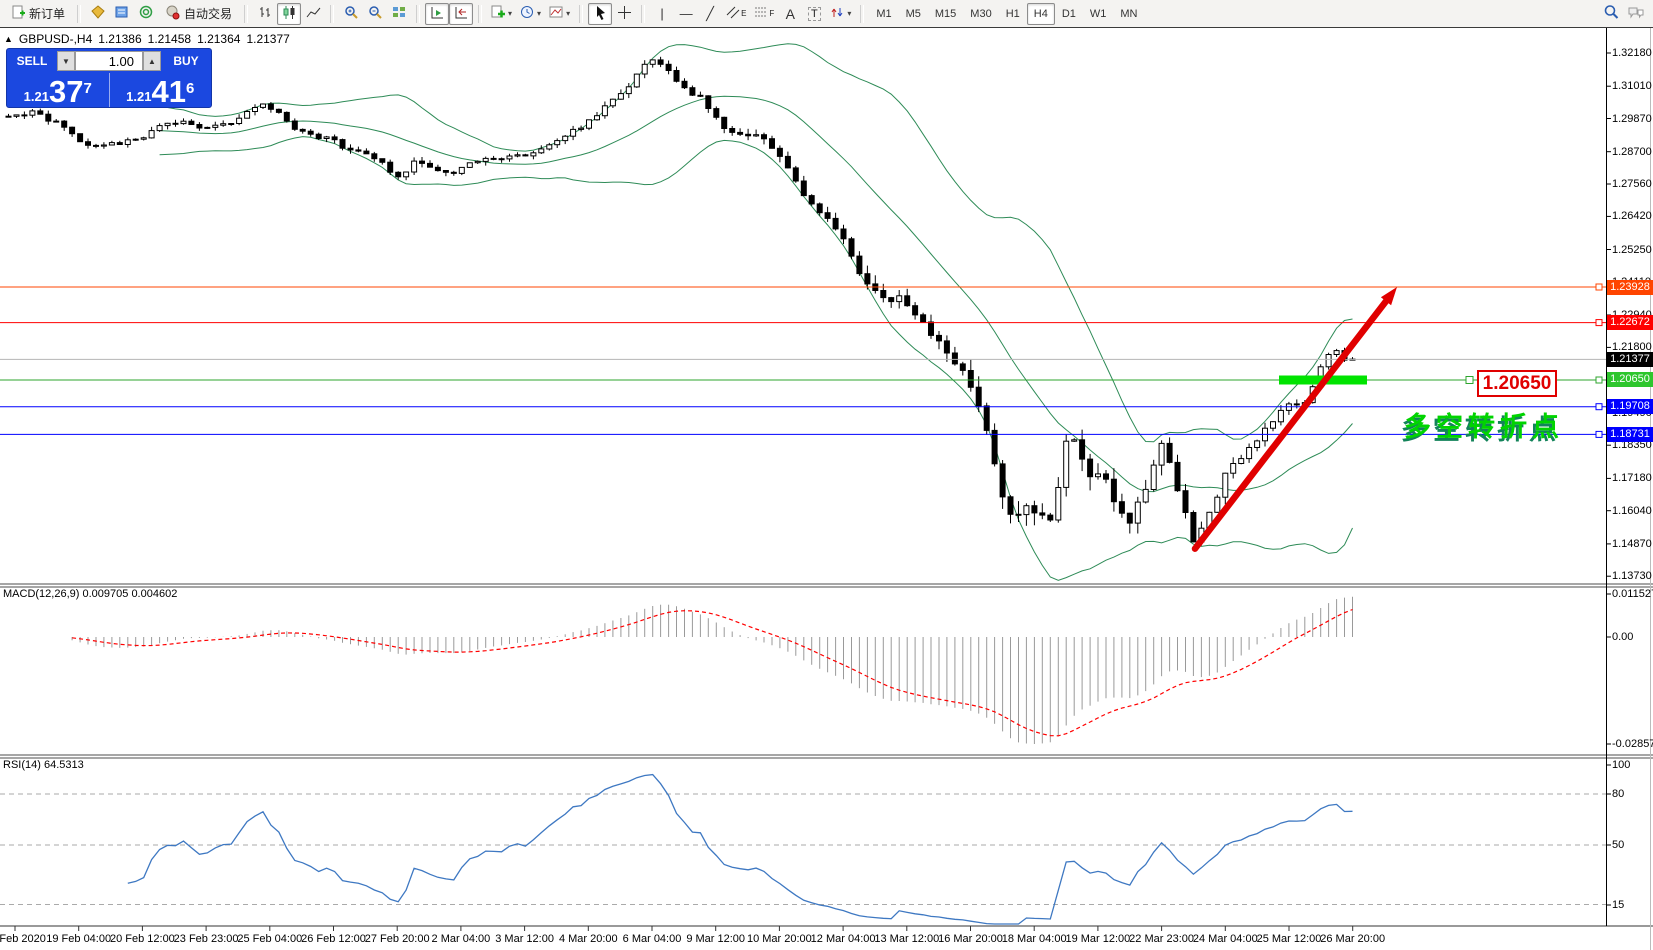  I want to click on sell-price-sup: 7, so click(87, 88).